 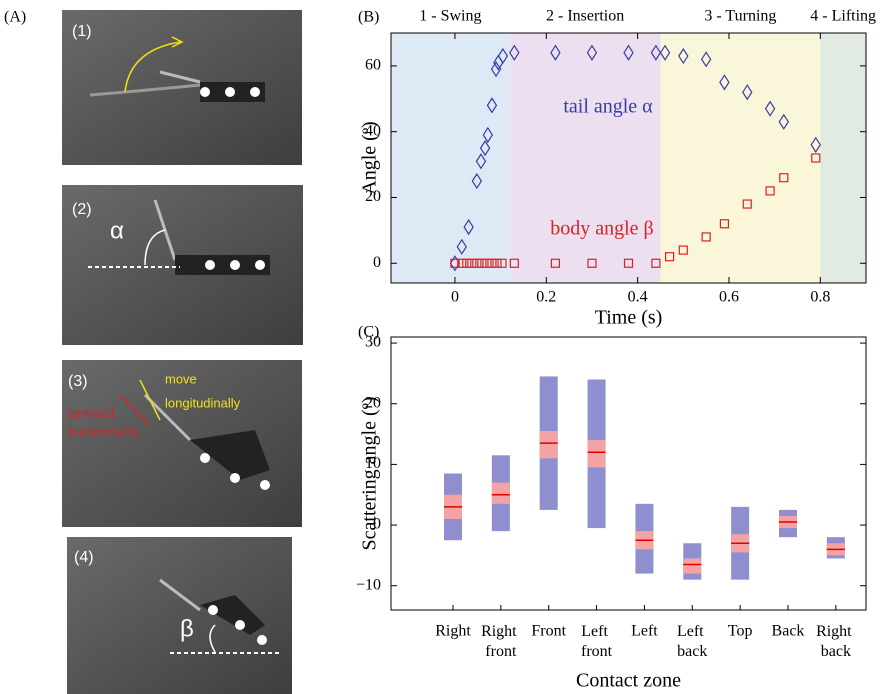 I want to click on x-tick-label: 0.2, so click(x=546, y=297).